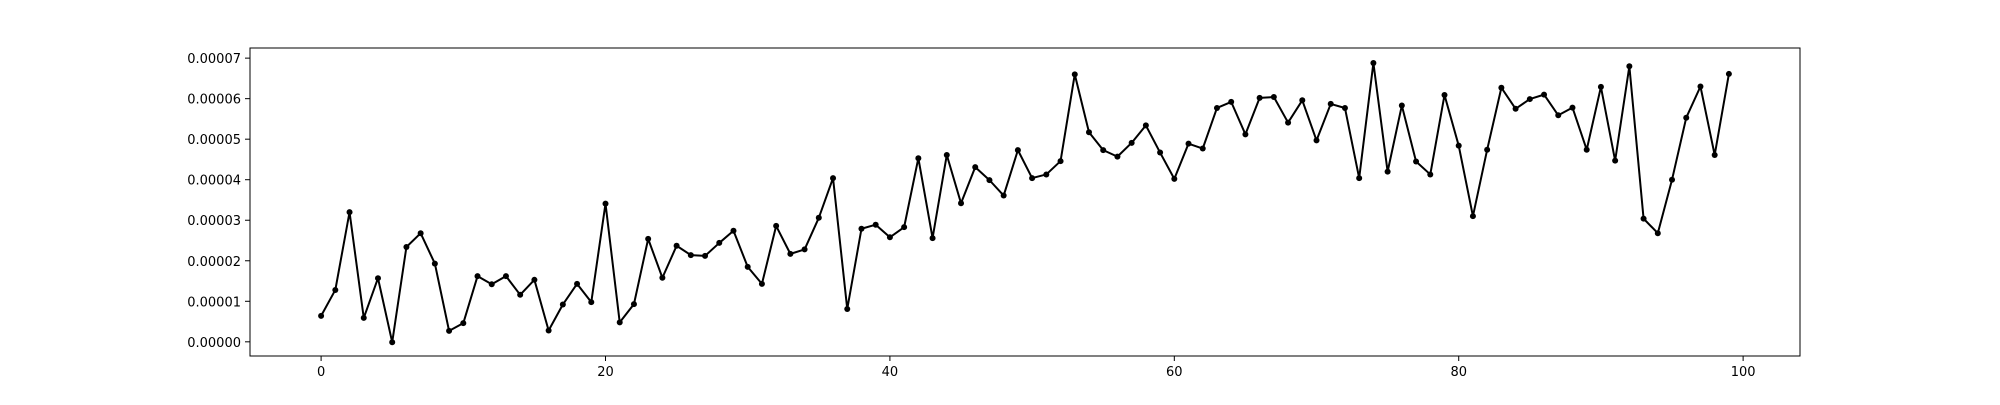  What do you see at coordinates (605, 372) in the screenshot?
I see `x-tick-label: 20` at bounding box center [605, 372].